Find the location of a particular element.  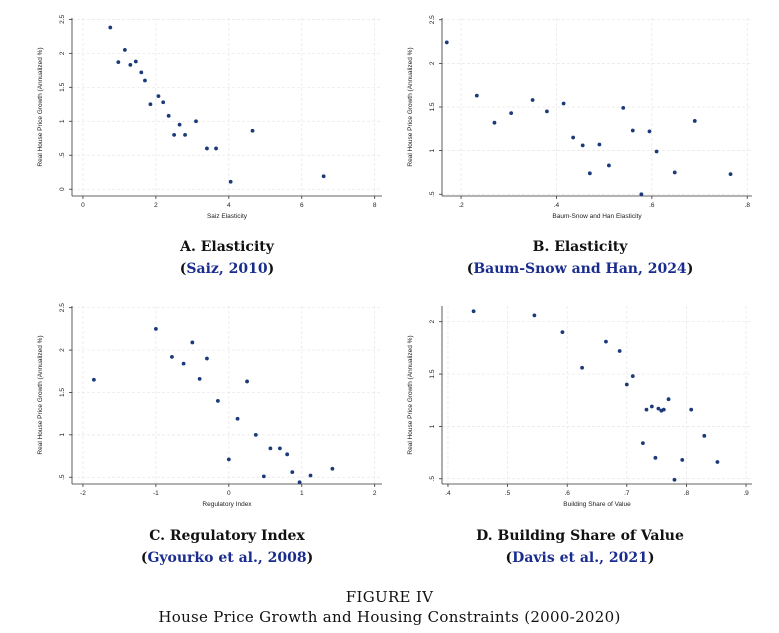

panel-b-xtick-label: .8 is located at coordinates (748, 205).